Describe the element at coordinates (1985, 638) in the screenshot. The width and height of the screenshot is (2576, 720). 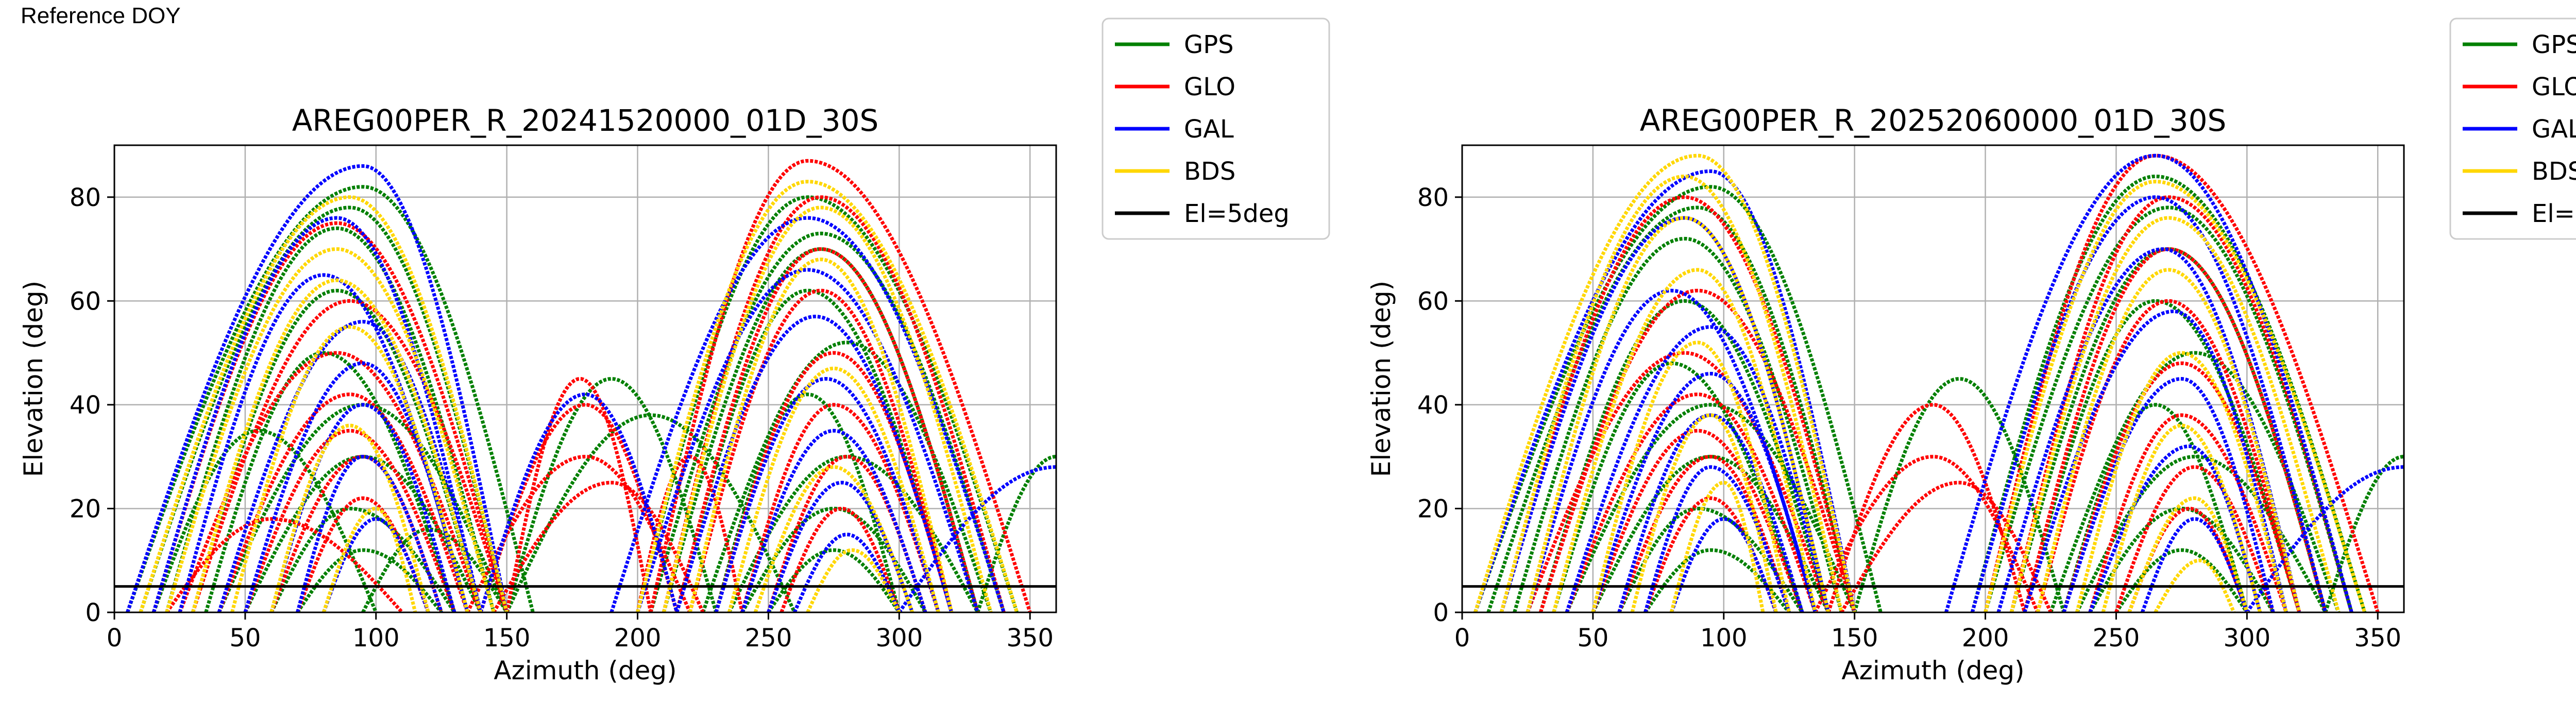
I see `x-tick-label: 200` at that location.